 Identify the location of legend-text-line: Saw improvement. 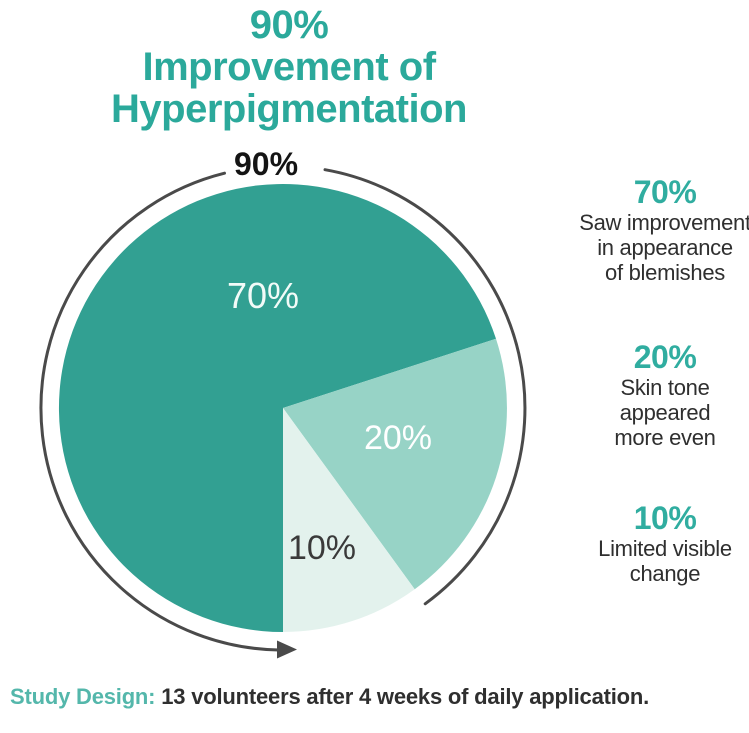
(664, 222).